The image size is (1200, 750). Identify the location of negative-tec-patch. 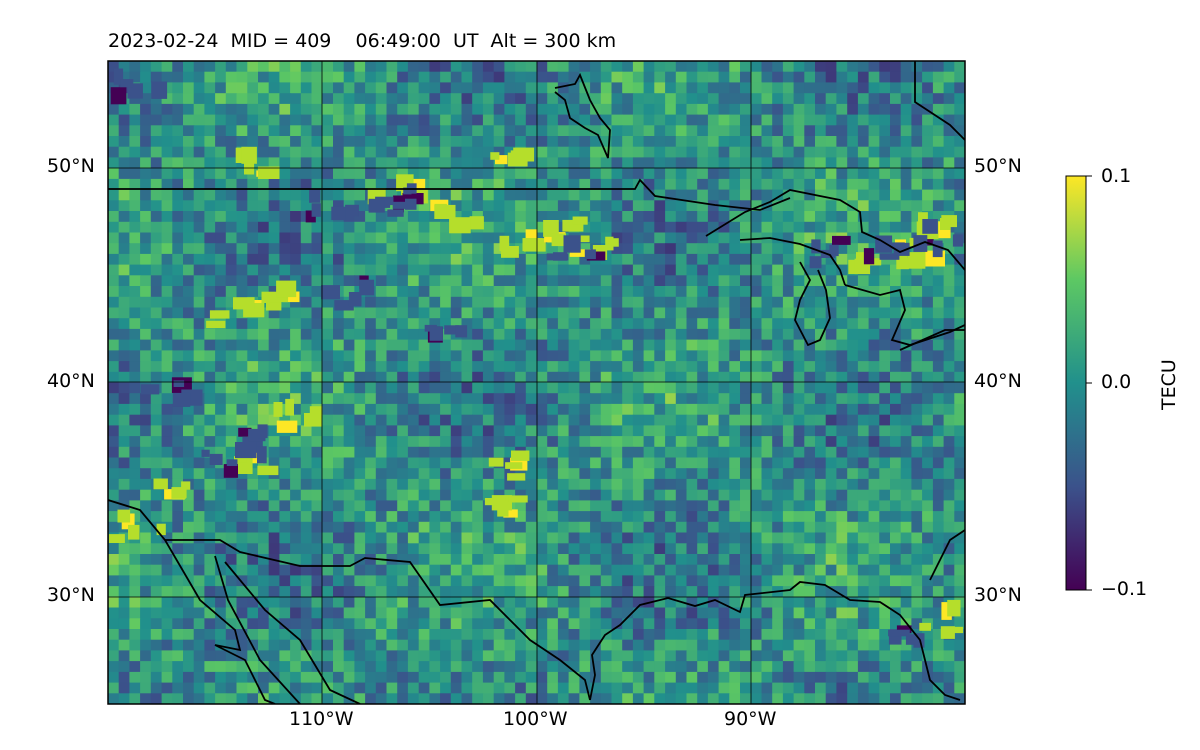
(411, 204).